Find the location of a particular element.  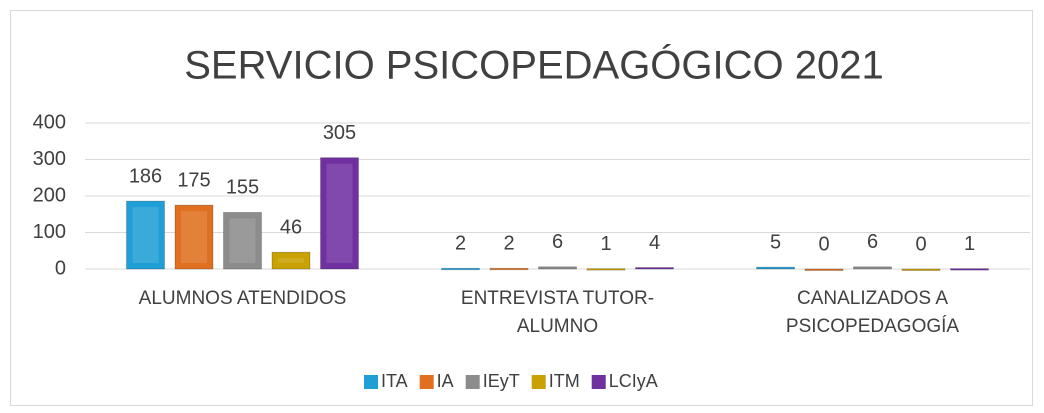

x-tick-label: ENTREVISTA TUTOR- ALUMNO is located at coordinates (557, 312).